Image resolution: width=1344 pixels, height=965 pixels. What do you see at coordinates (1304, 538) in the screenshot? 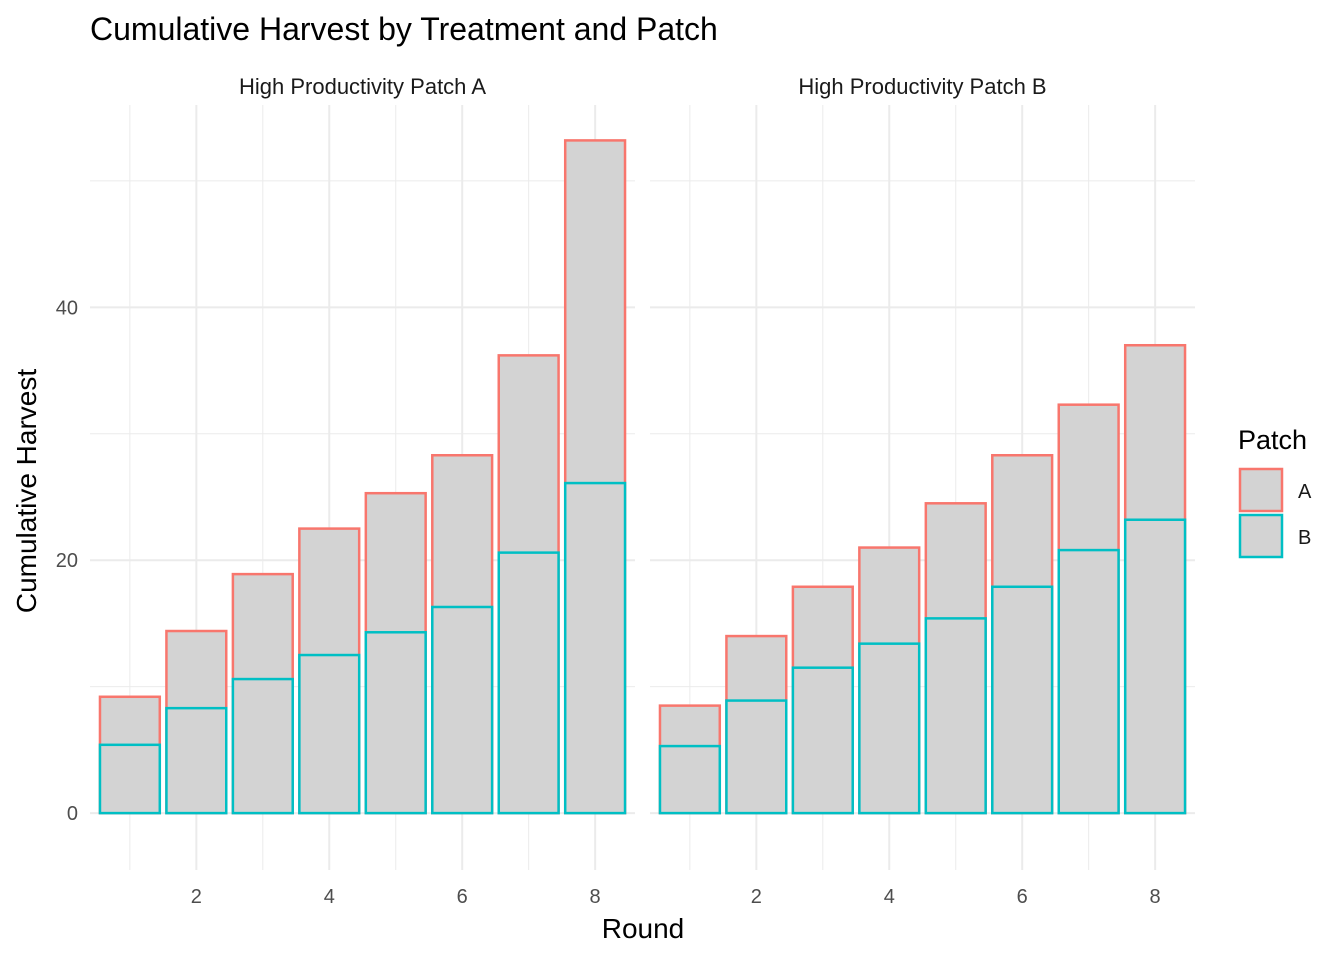
I see `legend-label-B: B` at bounding box center [1304, 538].